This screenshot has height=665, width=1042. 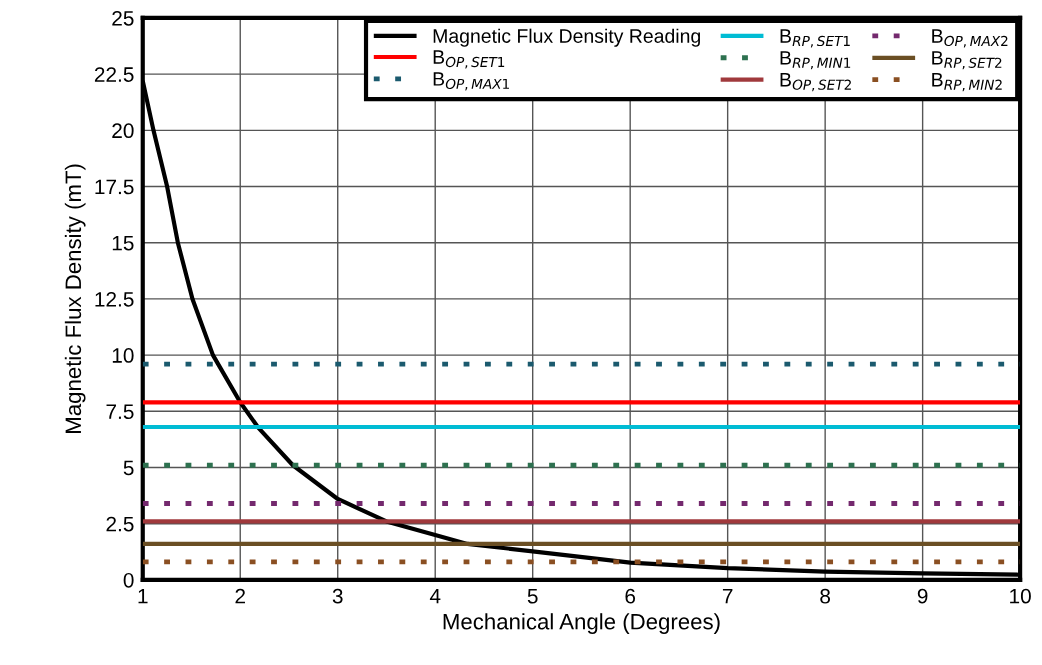 What do you see at coordinates (471, 81) in the screenshot?
I see `legend-label: B$_{OP,MAX1}$` at bounding box center [471, 81].